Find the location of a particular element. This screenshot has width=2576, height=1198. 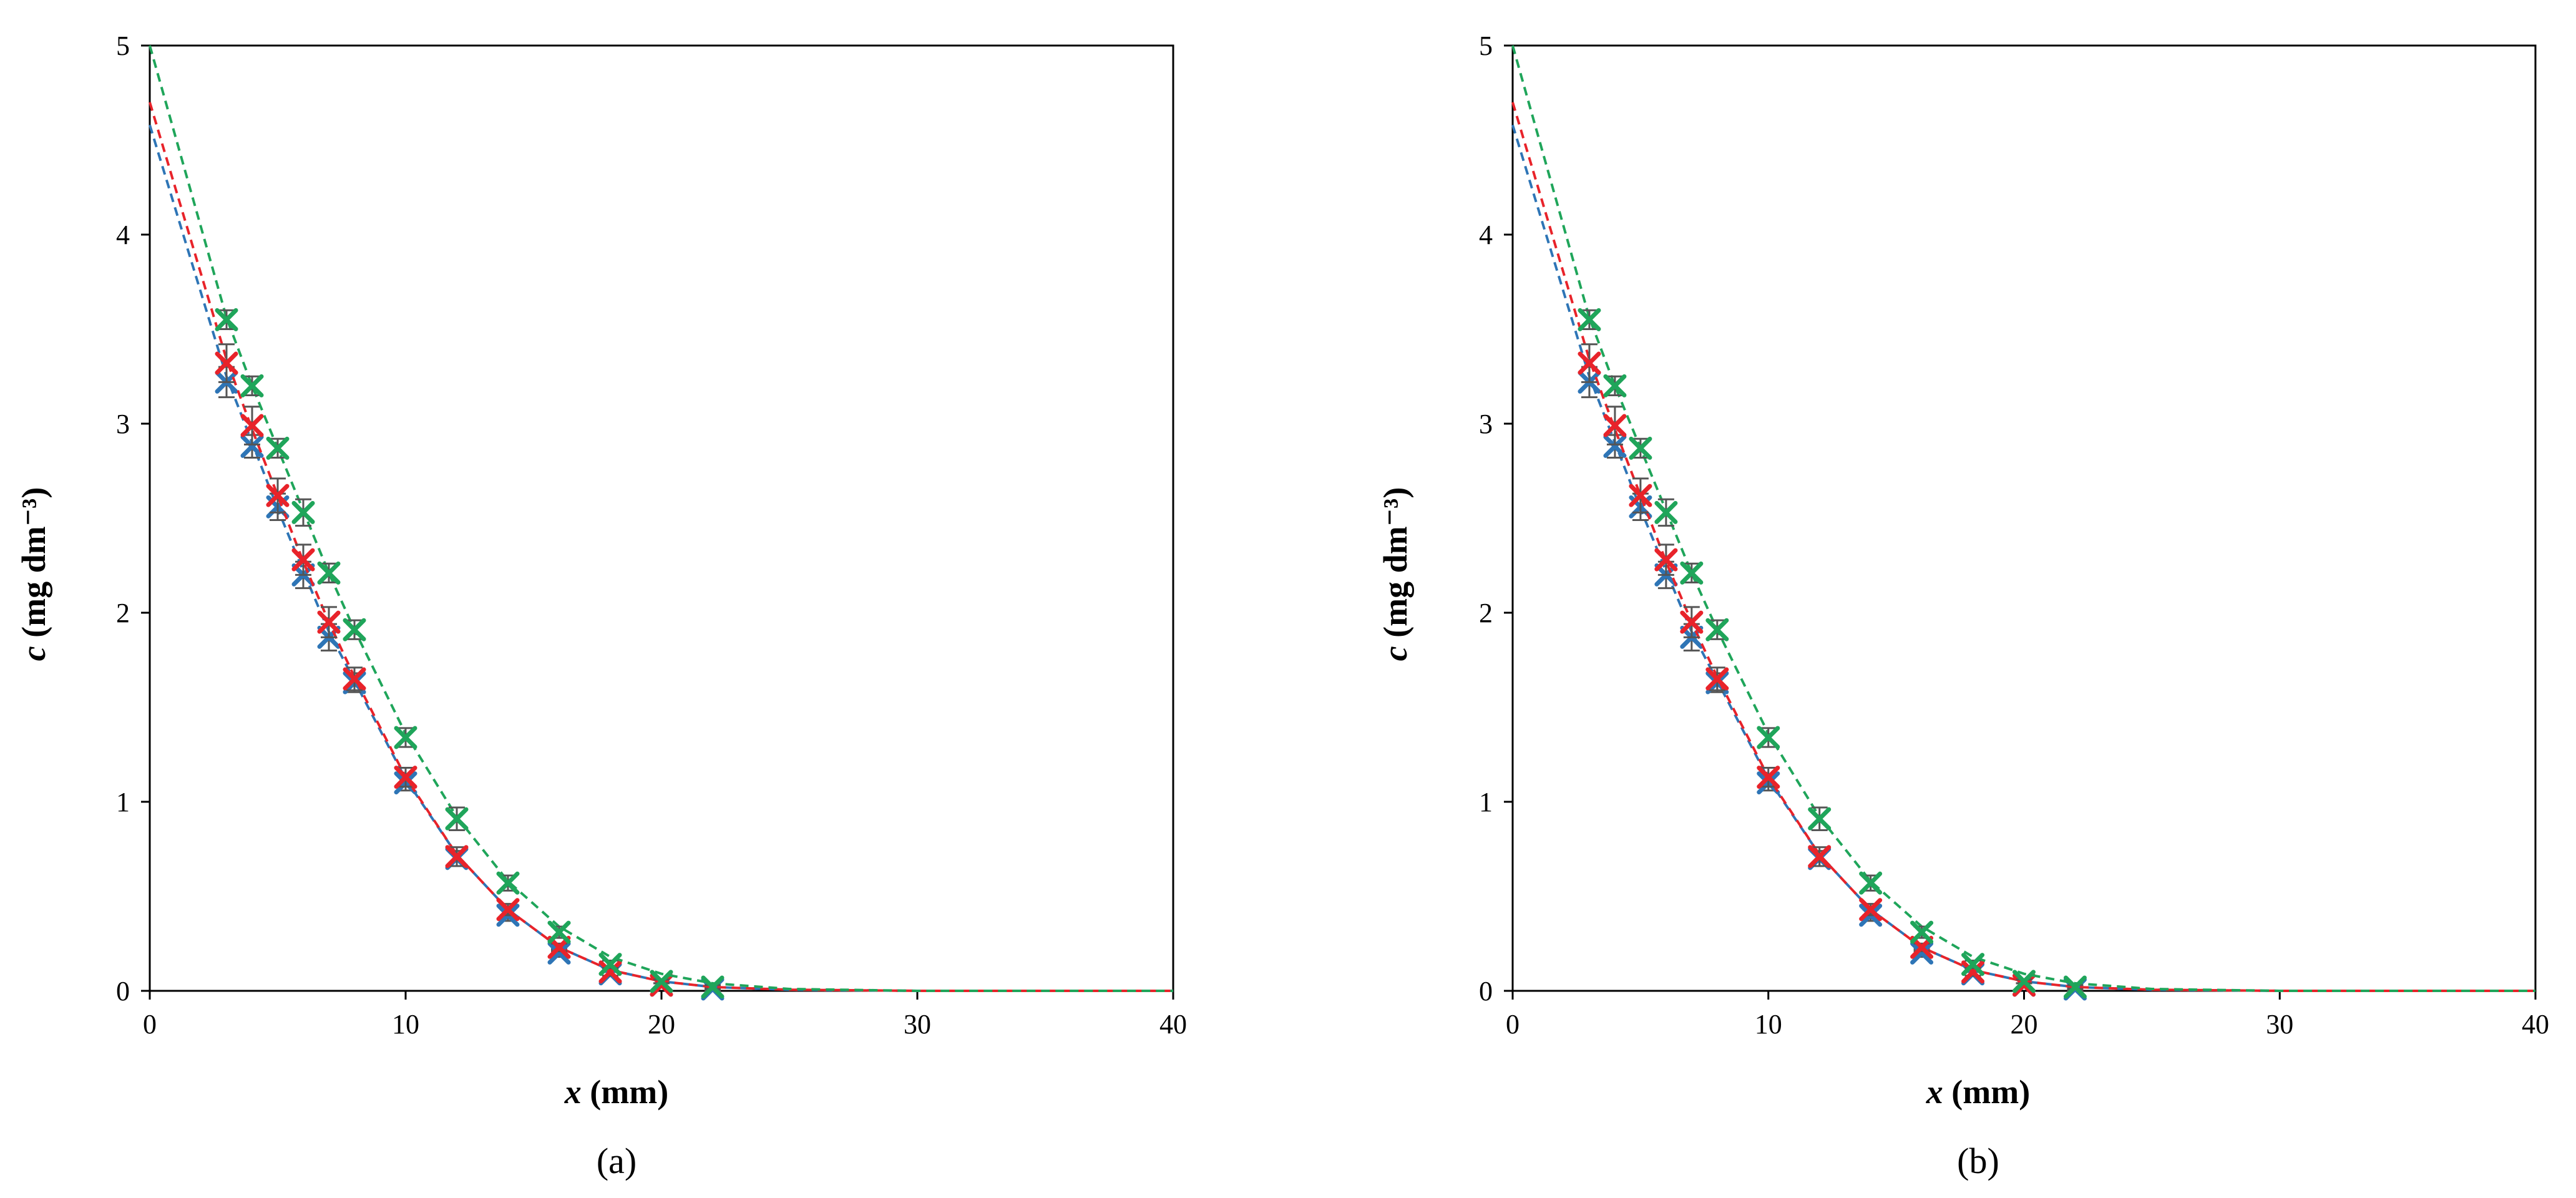

chart-a-y-tick-label: 0 is located at coordinates (123, 991).